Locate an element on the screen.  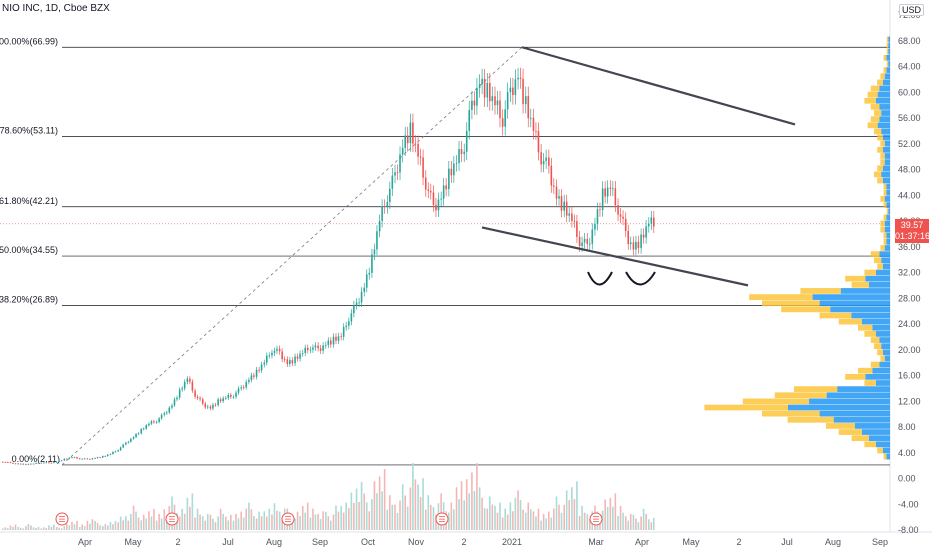
y-tick-label: 12.00 is located at coordinates (909, 401).